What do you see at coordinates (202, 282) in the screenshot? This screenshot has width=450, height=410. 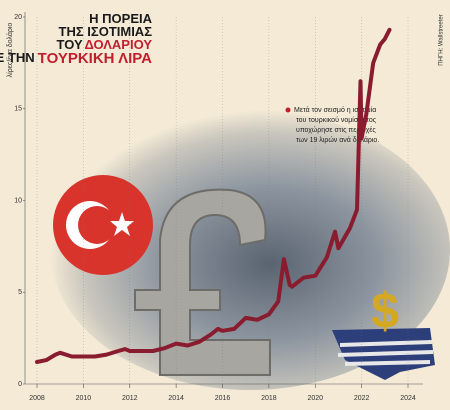 I see `pound-sculpture` at bounding box center [202, 282].